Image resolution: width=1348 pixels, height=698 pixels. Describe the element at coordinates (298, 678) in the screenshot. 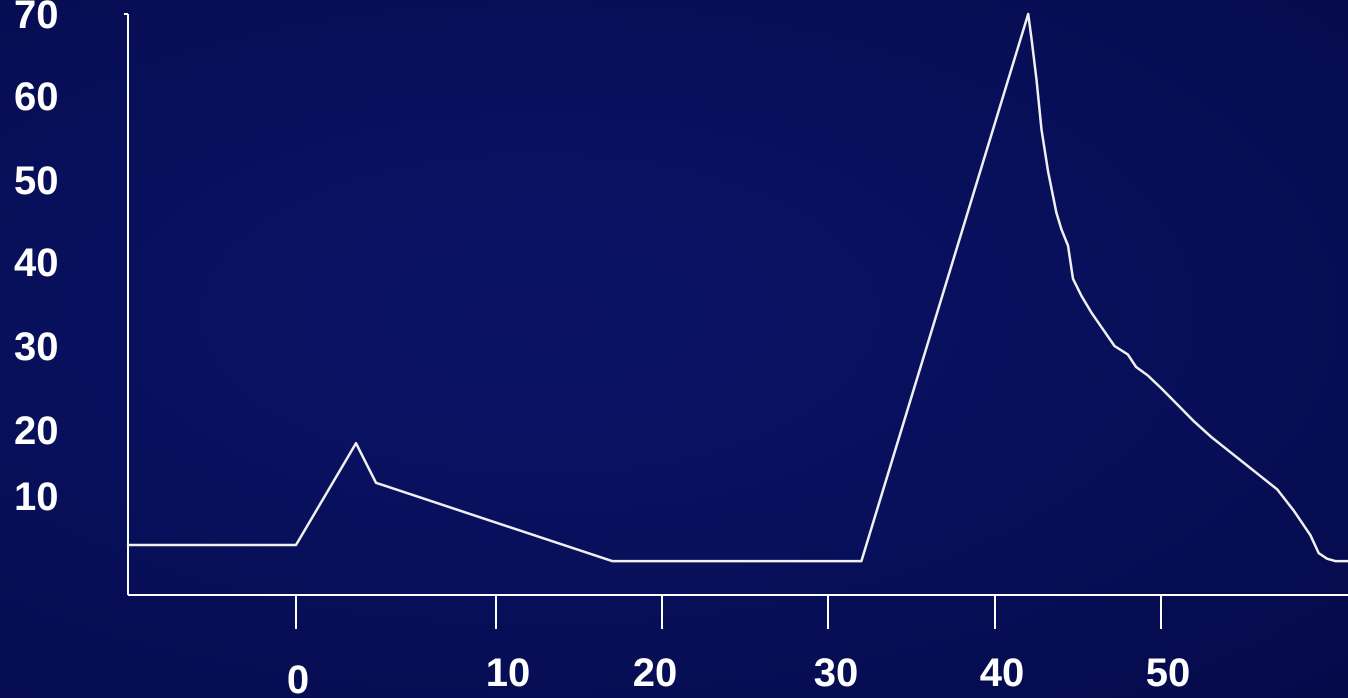

I see `x-tick-label-0: 0` at that location.